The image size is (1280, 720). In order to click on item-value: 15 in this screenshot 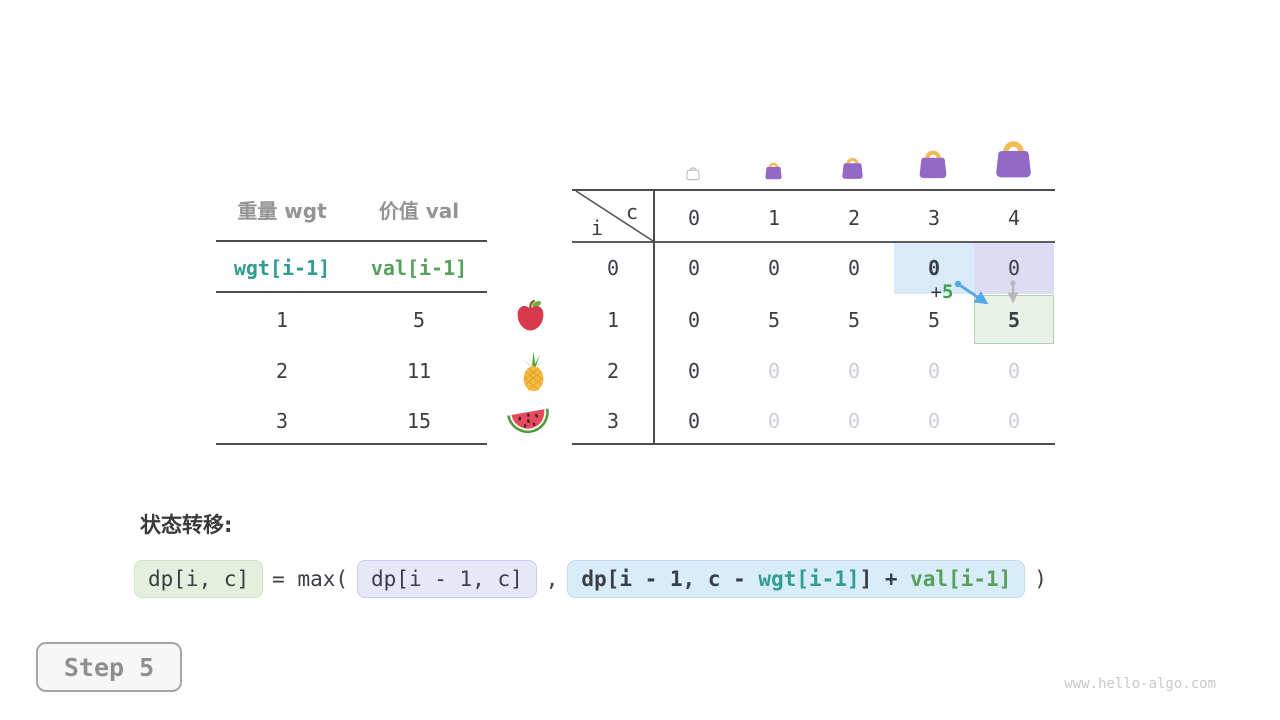, I will do `click(419, 421)`.